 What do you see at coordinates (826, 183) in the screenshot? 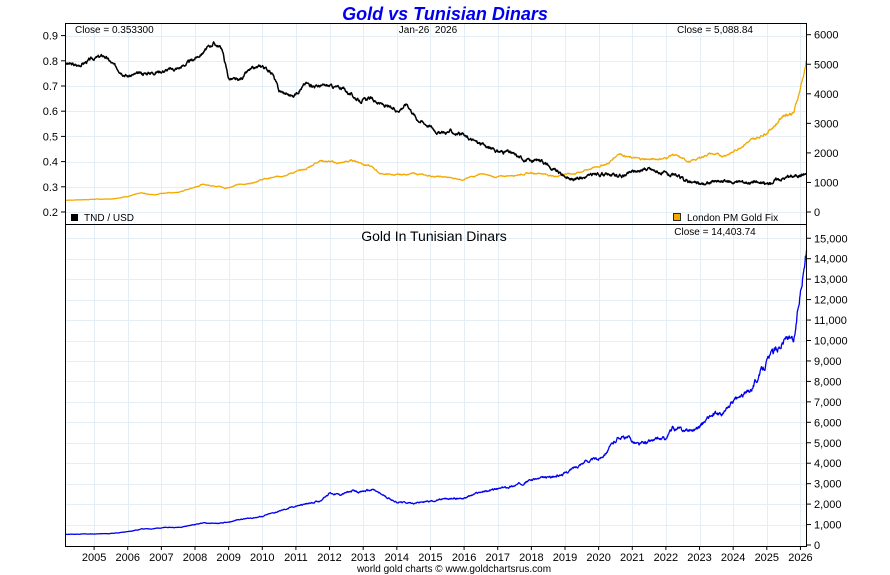
I see `y-tick-label: 1000` at bounding box center [826, 183].